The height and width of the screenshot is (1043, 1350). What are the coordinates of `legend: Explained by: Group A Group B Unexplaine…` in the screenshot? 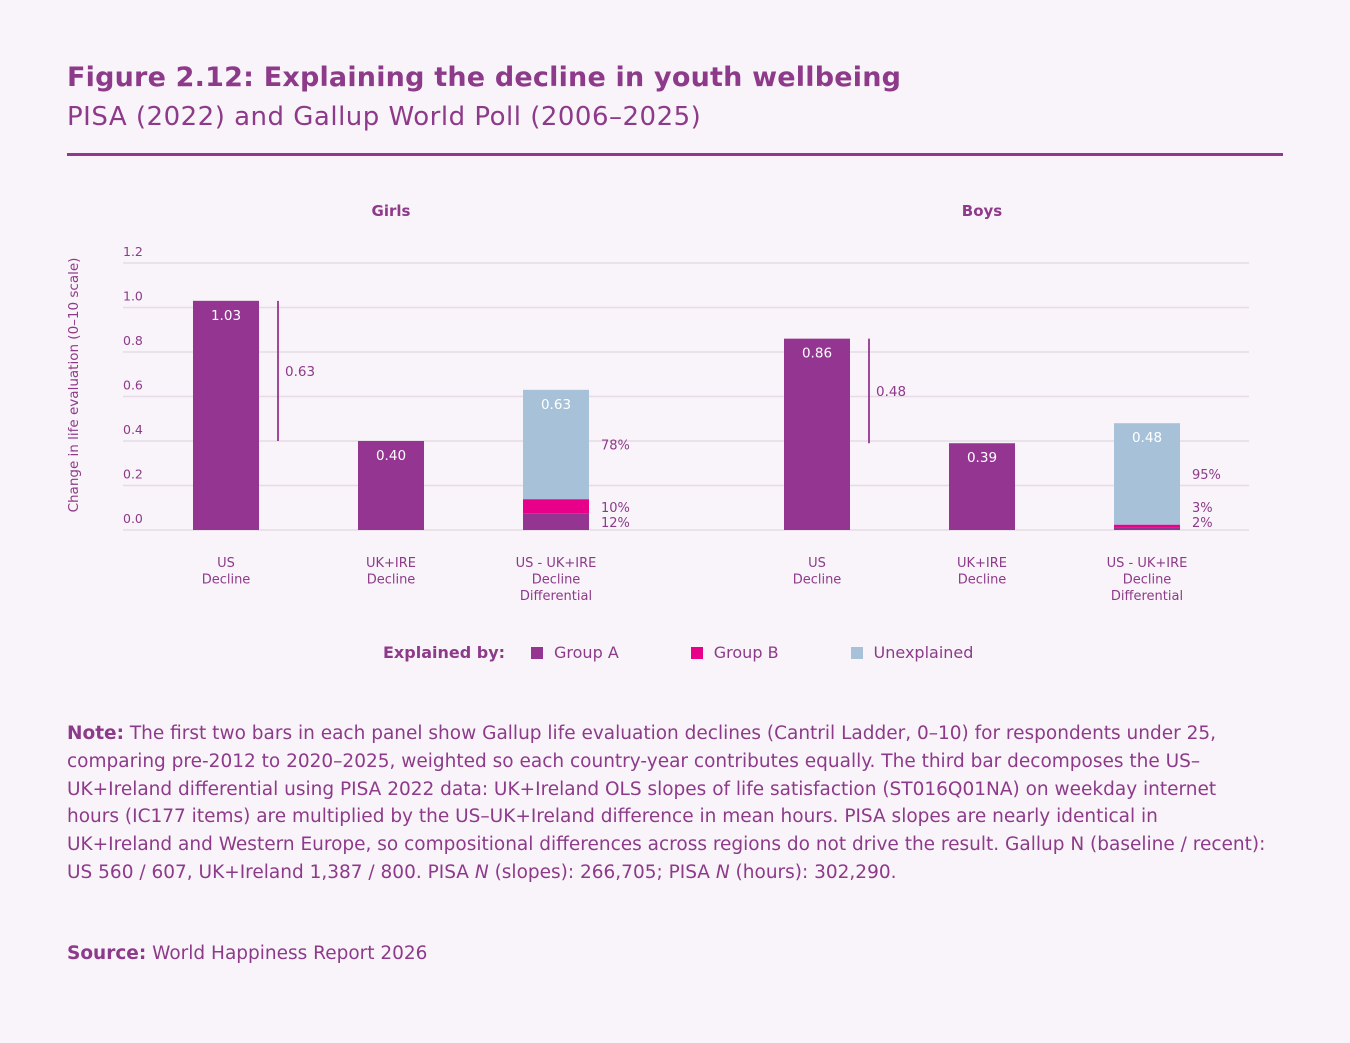 It's located at (714, 652).